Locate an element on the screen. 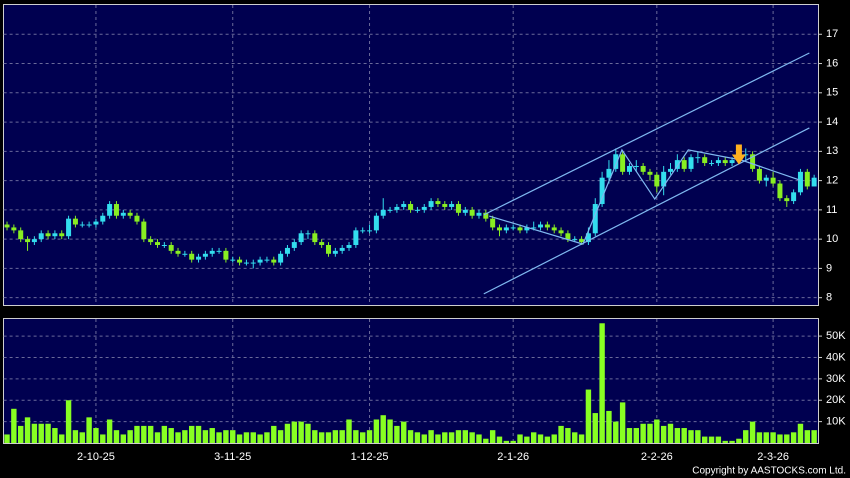 This screenshot has width=850, height=478. y-tick-label: 10K is located at coordinates (836, 422).